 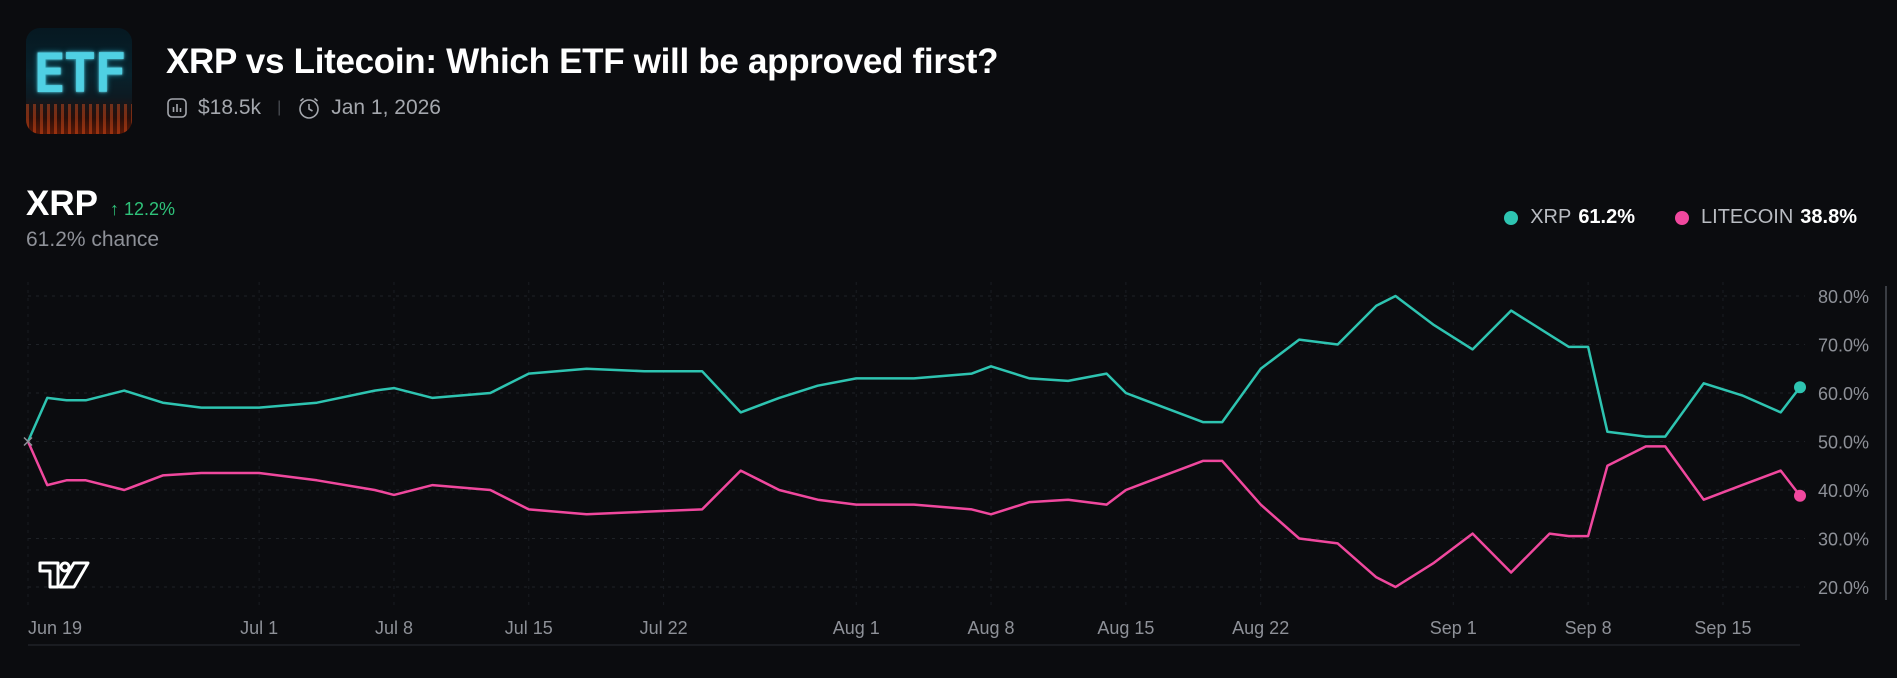 What do you see at coordinates (1722, 628) in the screenshot?
I see `x-tick-label: Sep 15` at bounding box center [1722, 628].